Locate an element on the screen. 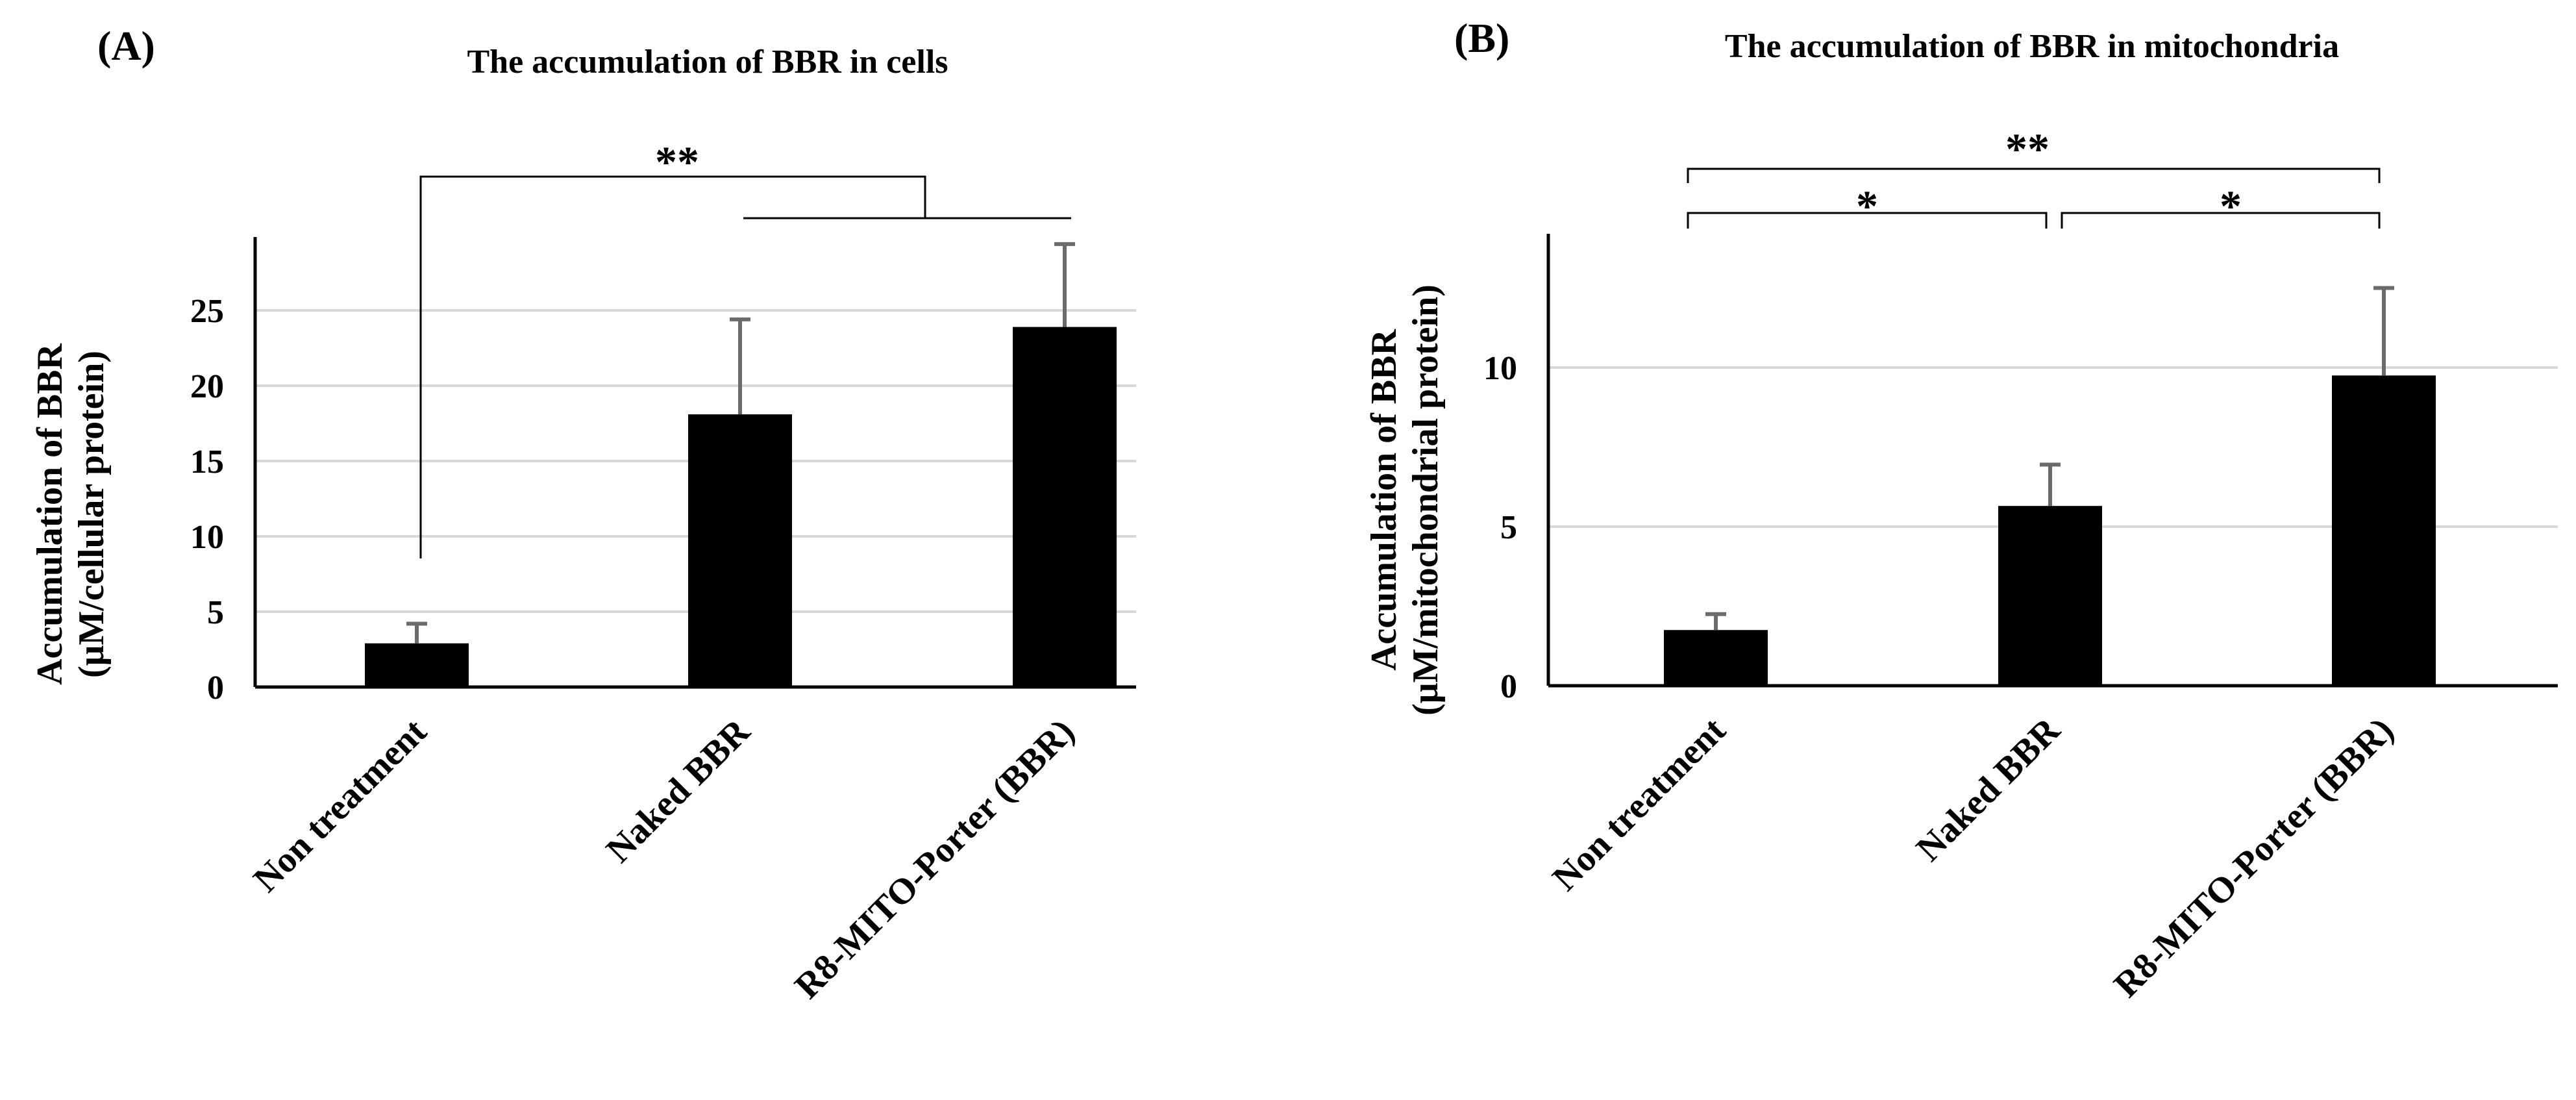  panel-a-ytick-label: 25 is located at coordinates (207, 311).